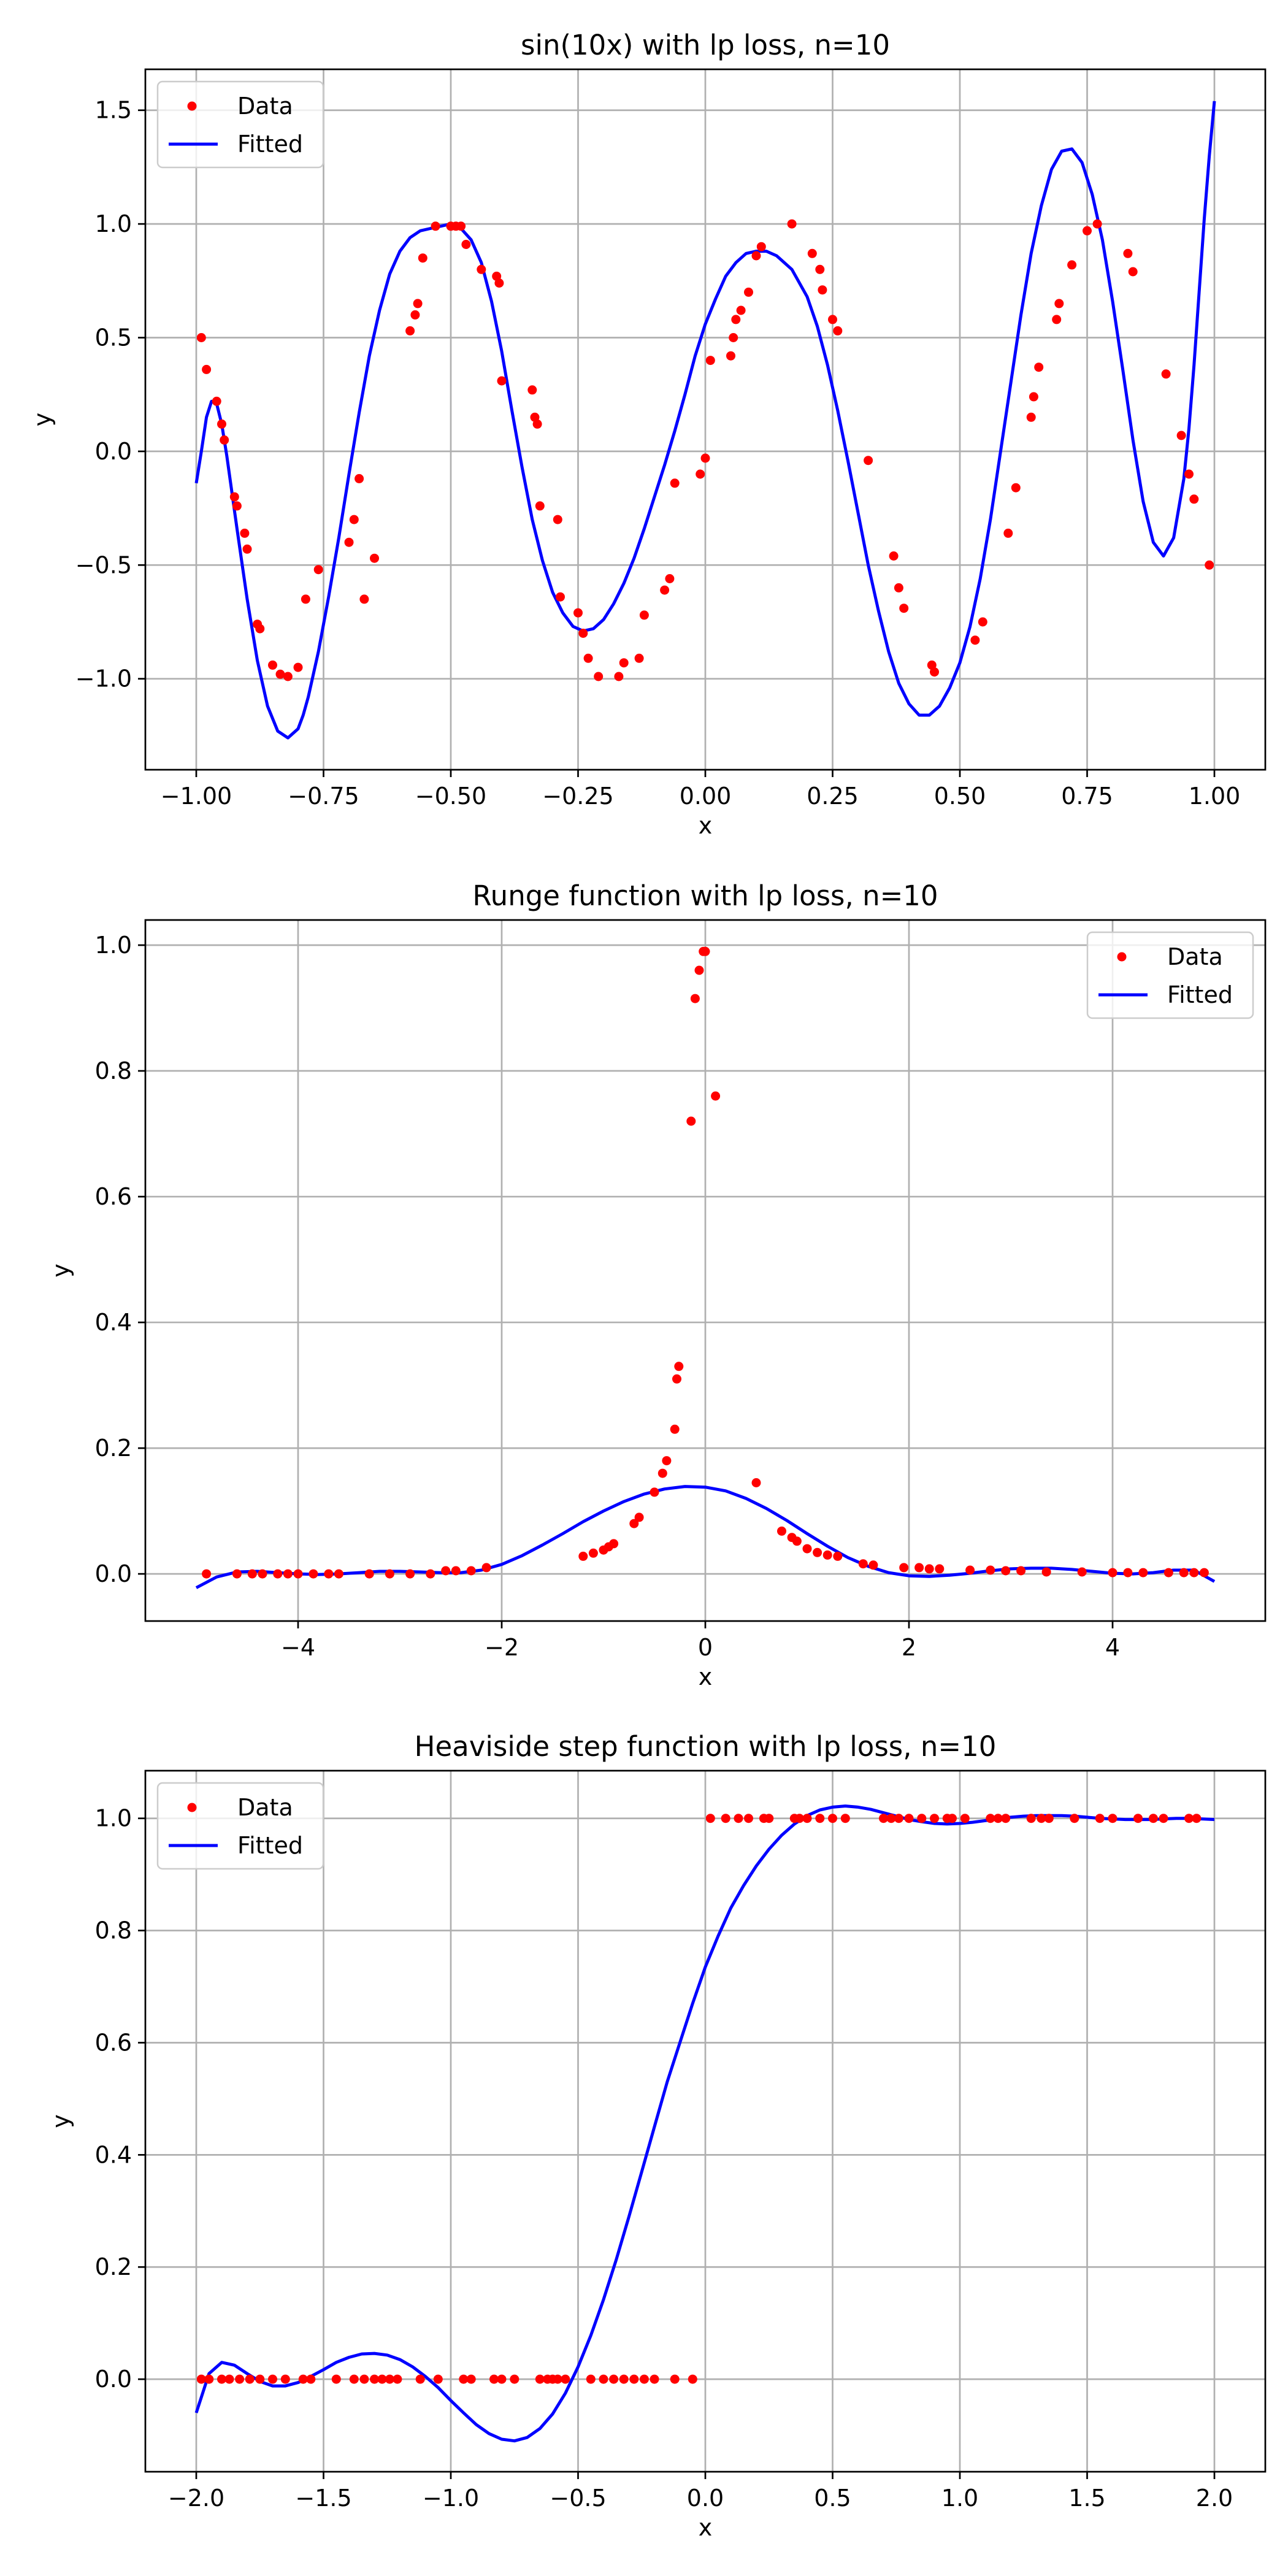 The image size is (1288, 2576). Describe the element at coordinates (192, 106) in the screenshot. I see `chart-0-legend-data-marker` at that location.